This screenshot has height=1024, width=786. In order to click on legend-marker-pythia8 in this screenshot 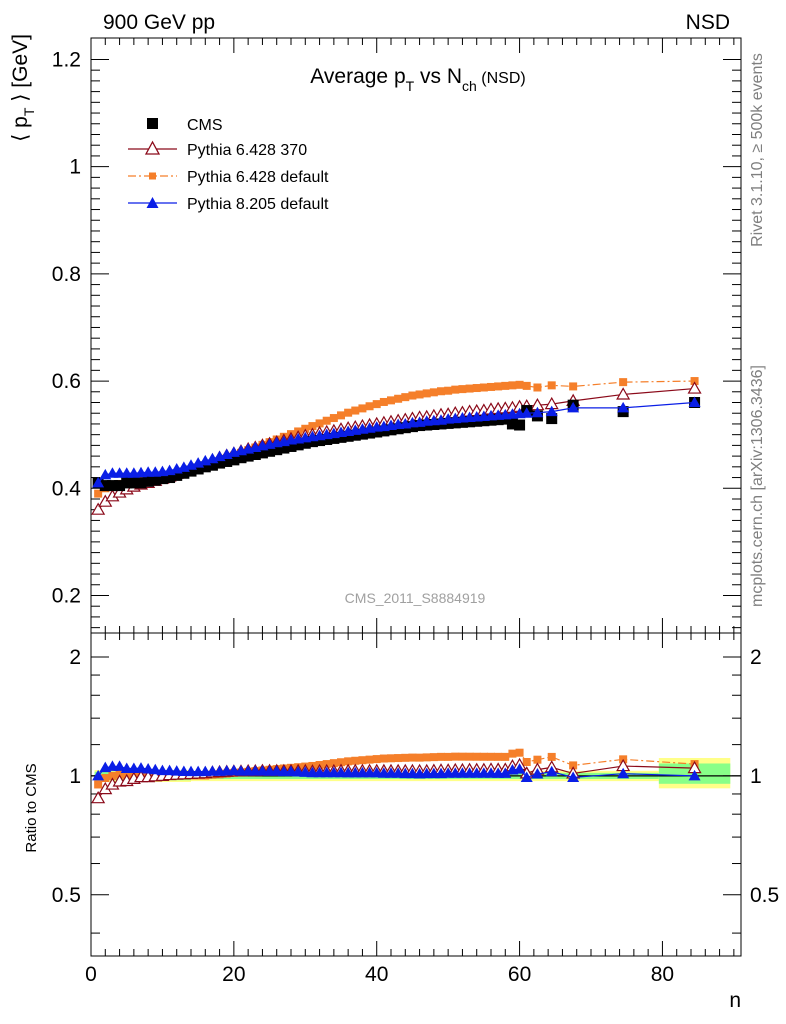, I will do `click(152, 202)`.